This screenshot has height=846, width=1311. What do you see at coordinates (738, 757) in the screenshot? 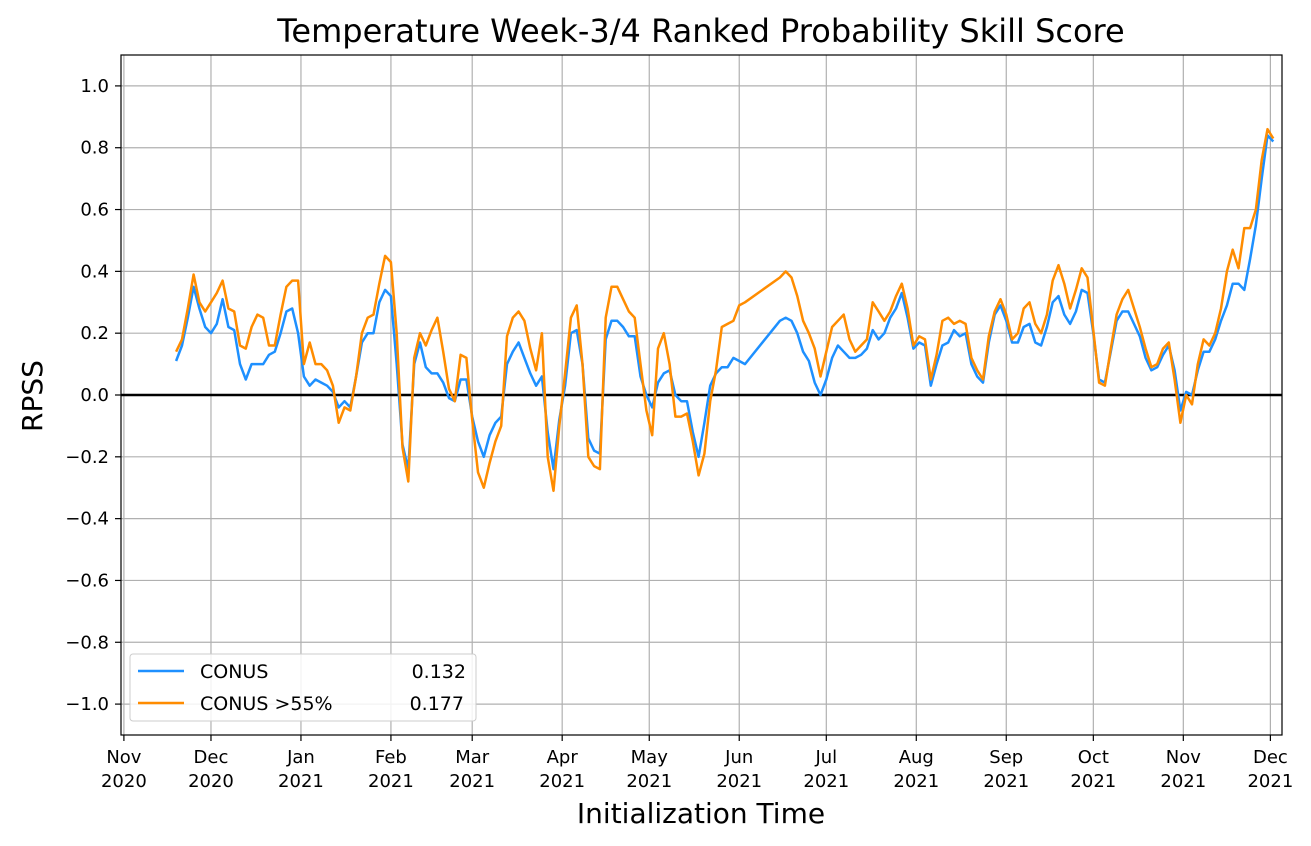
I see `x-tick-label-month: Jun` at bounding box center [738, 757].